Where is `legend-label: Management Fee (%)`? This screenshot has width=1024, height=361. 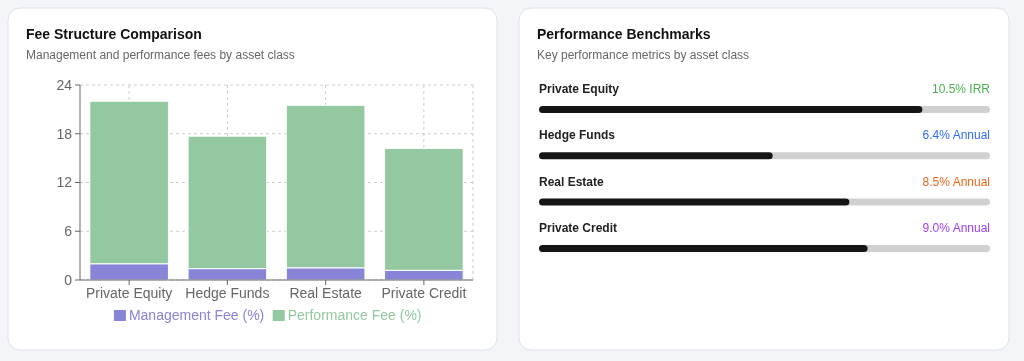 legend-label: Management Fee (%) is located at coordinates (196, 315).